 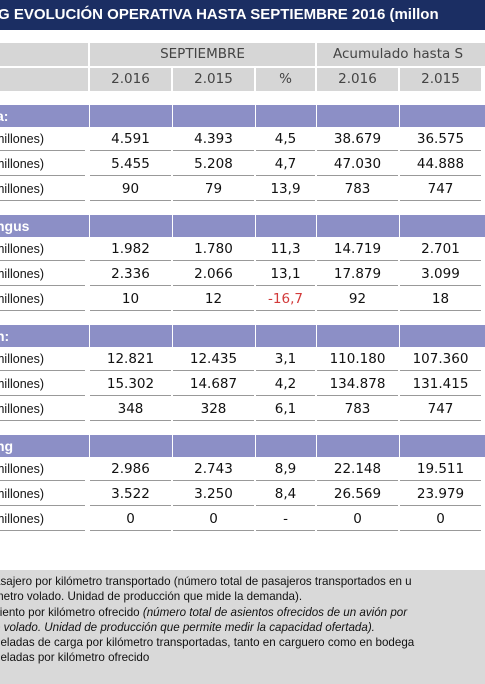 I want to click on table-cell: 131.415, so click(x=440, y=384).